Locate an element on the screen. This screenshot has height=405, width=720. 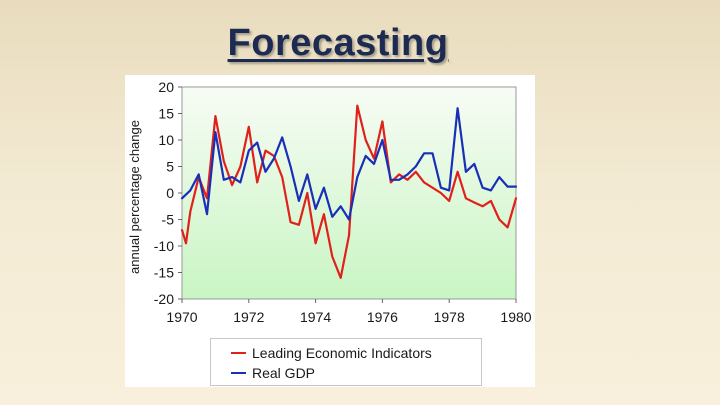
y-axis: 20 15 10 5 0 -5 -10 -15 -20 is located at coordinates (168, 193).